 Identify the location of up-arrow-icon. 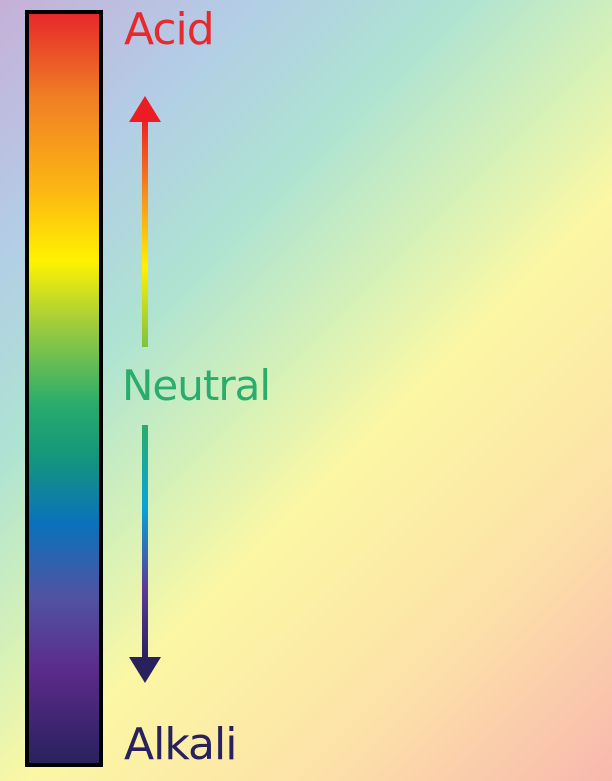
(145, 221).